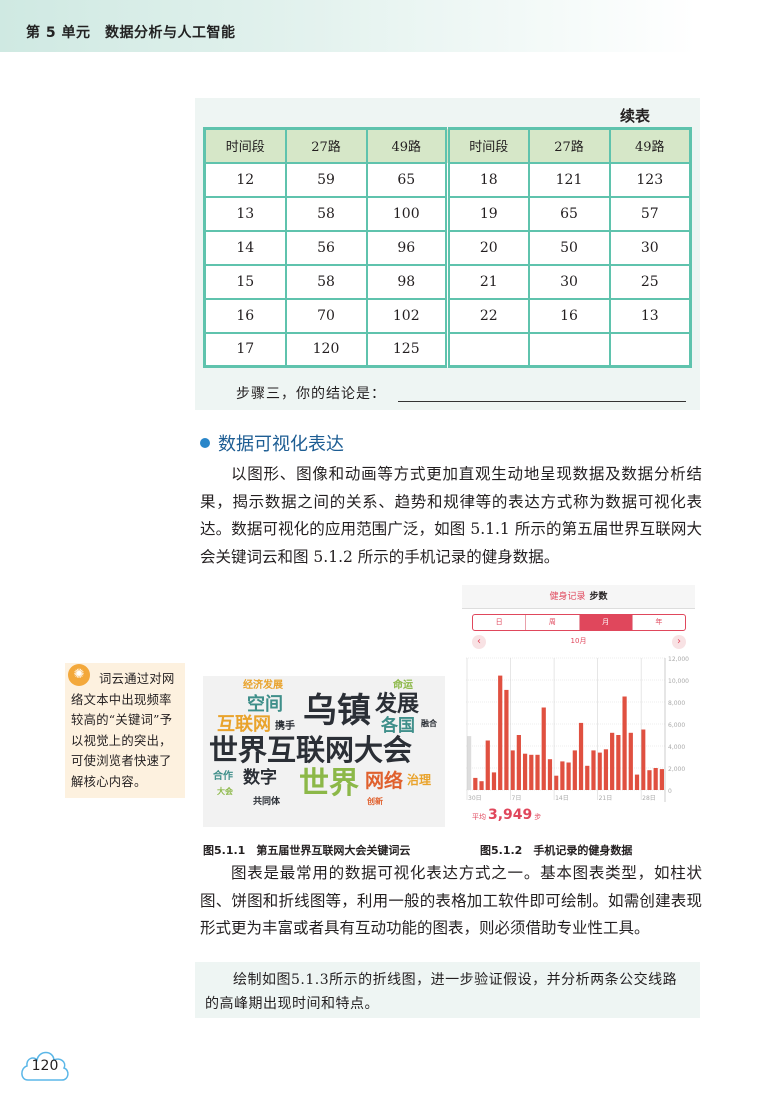 The image size is (774, 1102). What do you see at coordinates (676, 747) in the screenshot?
I see `y-tick-label: 4,000` at bounding box center [676, 747].